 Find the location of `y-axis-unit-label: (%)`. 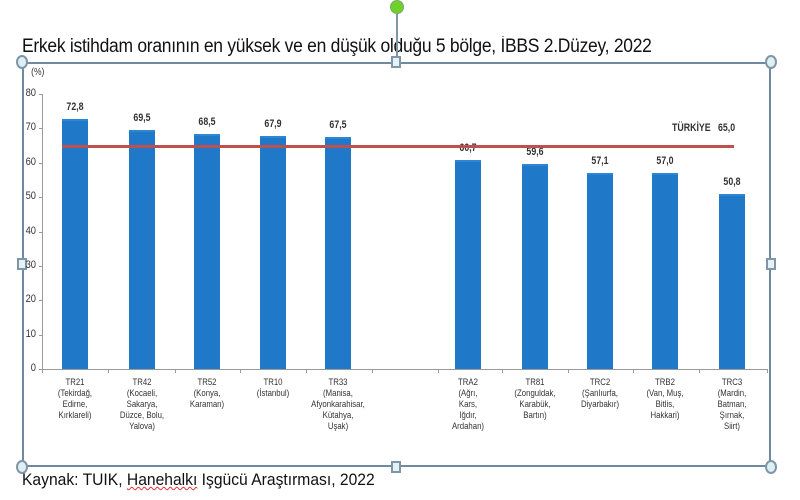

y-axis-unit-label: (%) is located at coordinates (38, 72).